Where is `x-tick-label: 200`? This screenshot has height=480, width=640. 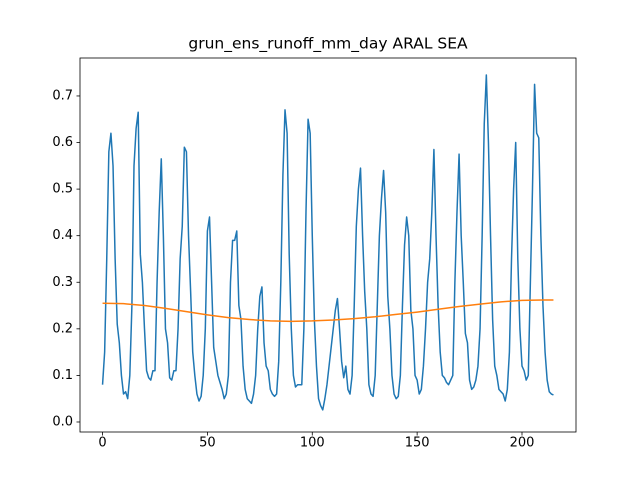 x-tick-label: 200 is located at coordinates (522, 443).